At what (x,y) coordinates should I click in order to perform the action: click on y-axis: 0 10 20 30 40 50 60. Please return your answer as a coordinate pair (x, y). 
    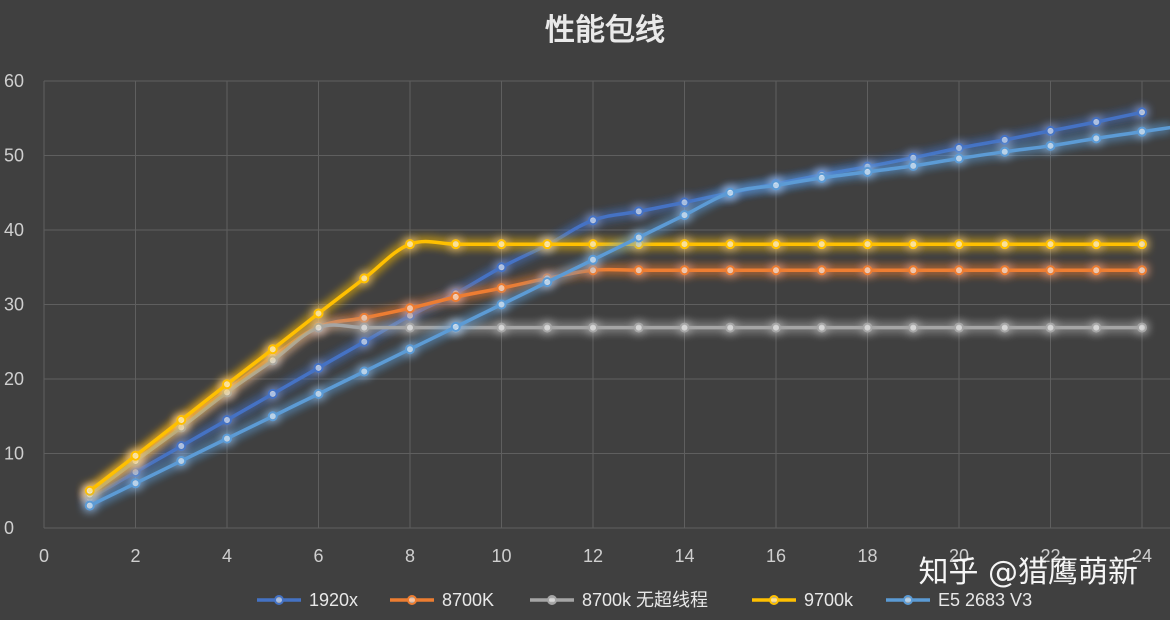
    Looking at the image, I should click on (14, 304).